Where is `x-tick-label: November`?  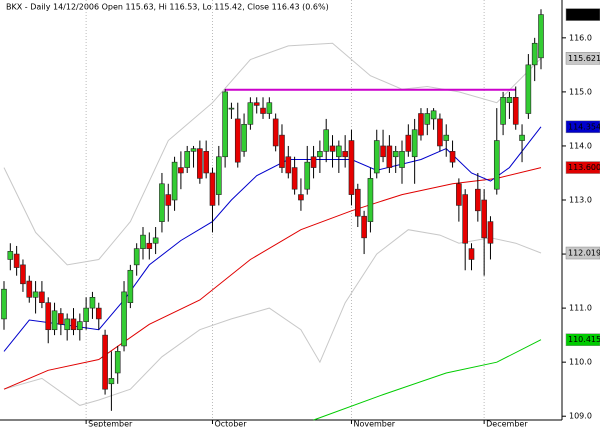 x-tick-label: November is located at coordinates (374, 423).